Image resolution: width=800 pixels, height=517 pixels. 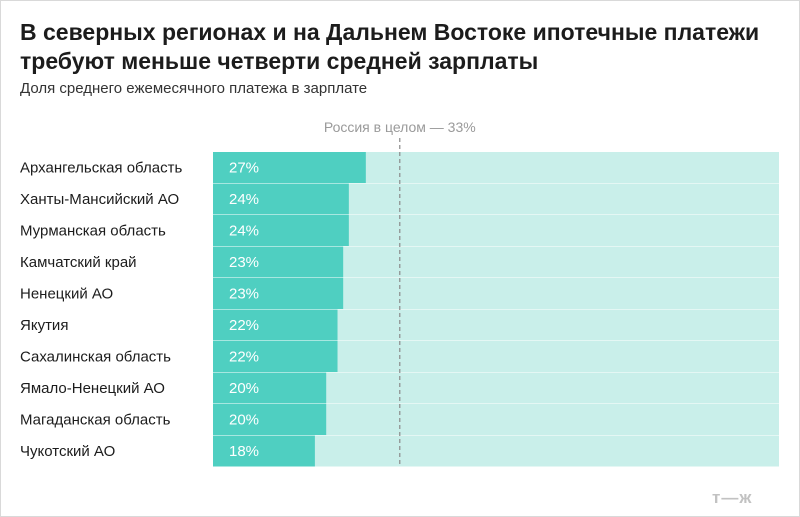 I want to click on category-label: Чукотский АО, so click(x=67, y=451).